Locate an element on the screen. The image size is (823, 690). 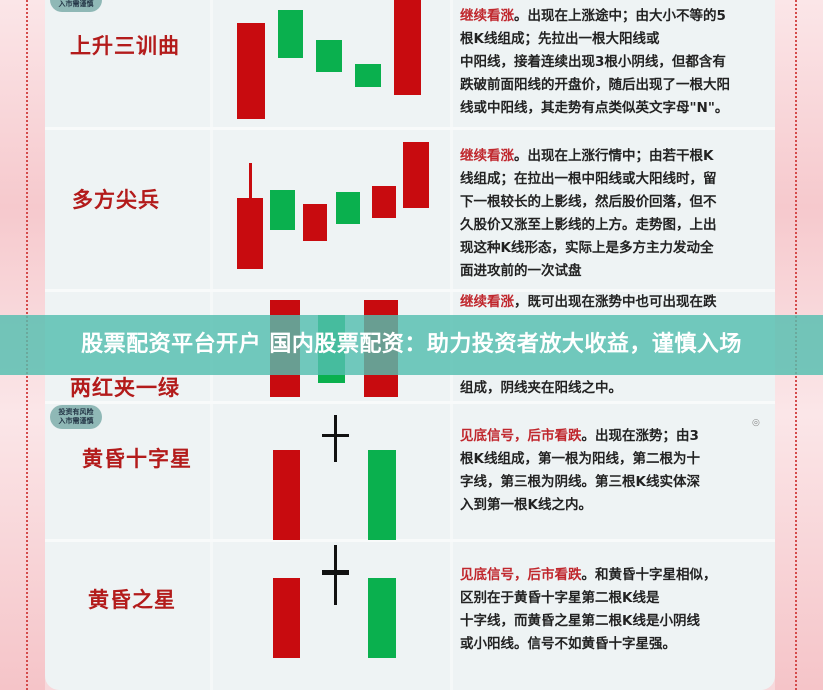
desc-line: 现这种K线形态，实际上是多方主力发动全 is located at coordinates (587, 248).